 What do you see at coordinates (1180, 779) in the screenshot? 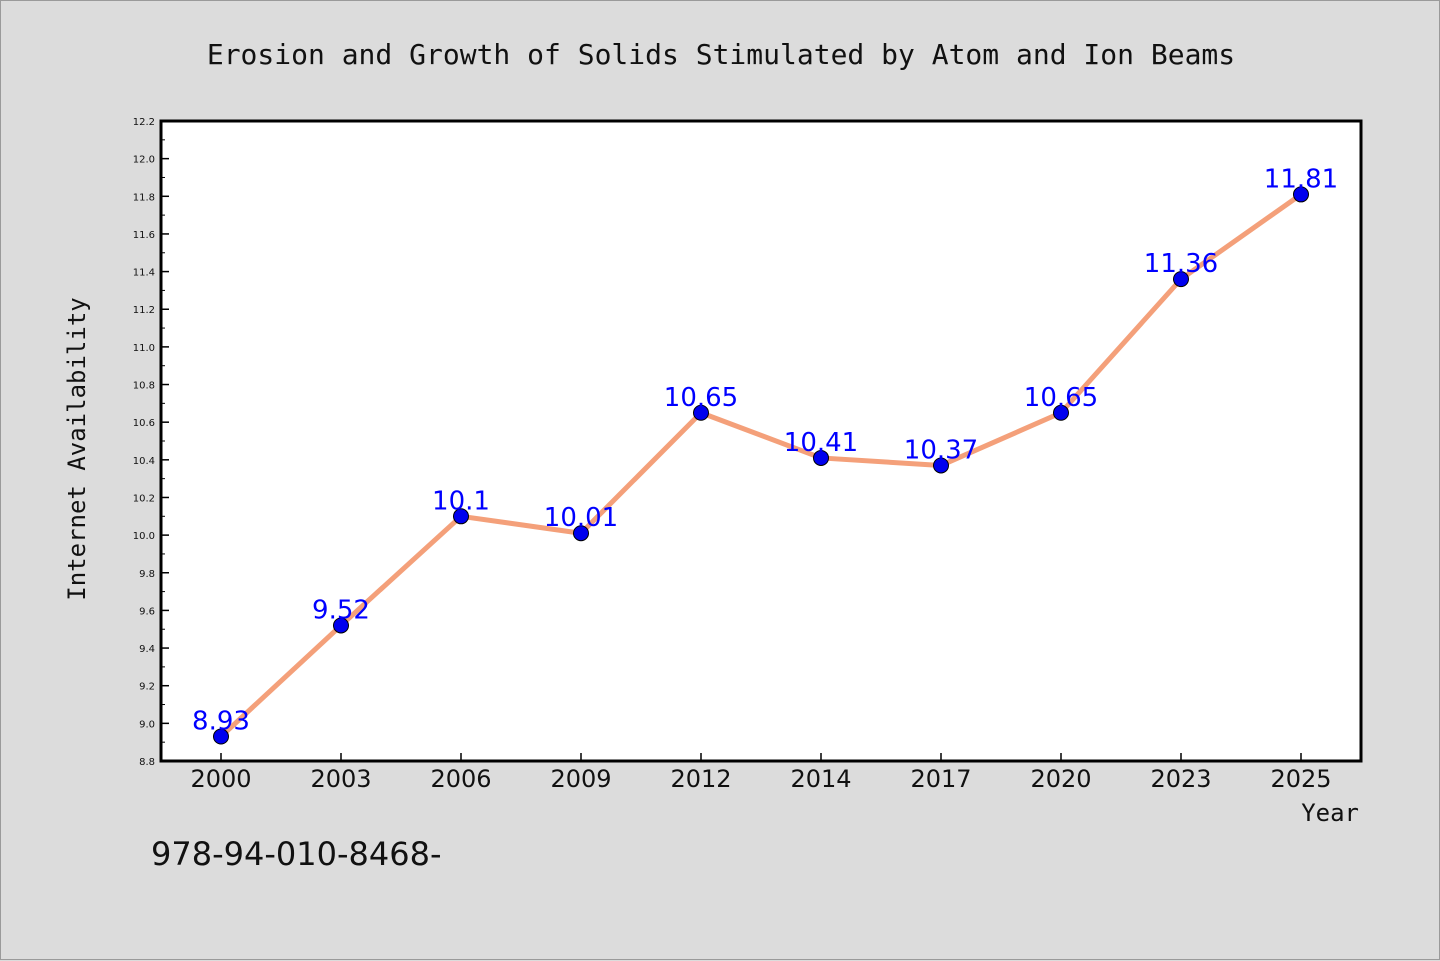
I see `x-tick-label: 2023` at bounding box center [1180, 779].